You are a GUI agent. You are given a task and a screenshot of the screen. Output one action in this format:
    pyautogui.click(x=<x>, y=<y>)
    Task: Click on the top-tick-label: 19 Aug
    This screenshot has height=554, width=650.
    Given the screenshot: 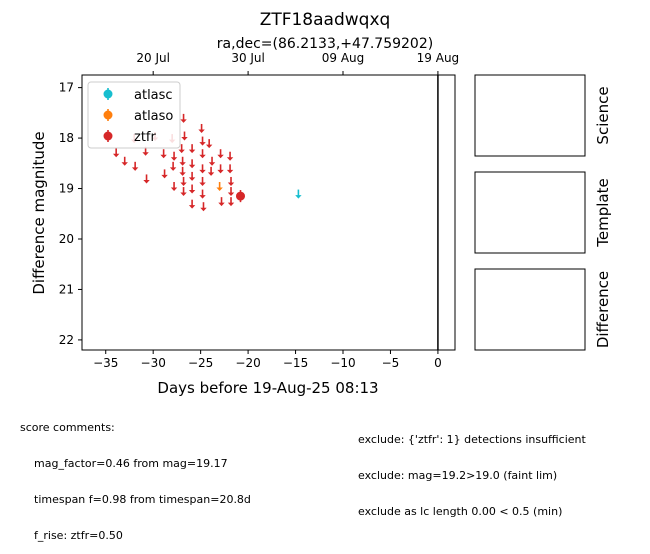 What is the action you would take?
    pyautogui.click(x=438, y=58)
    